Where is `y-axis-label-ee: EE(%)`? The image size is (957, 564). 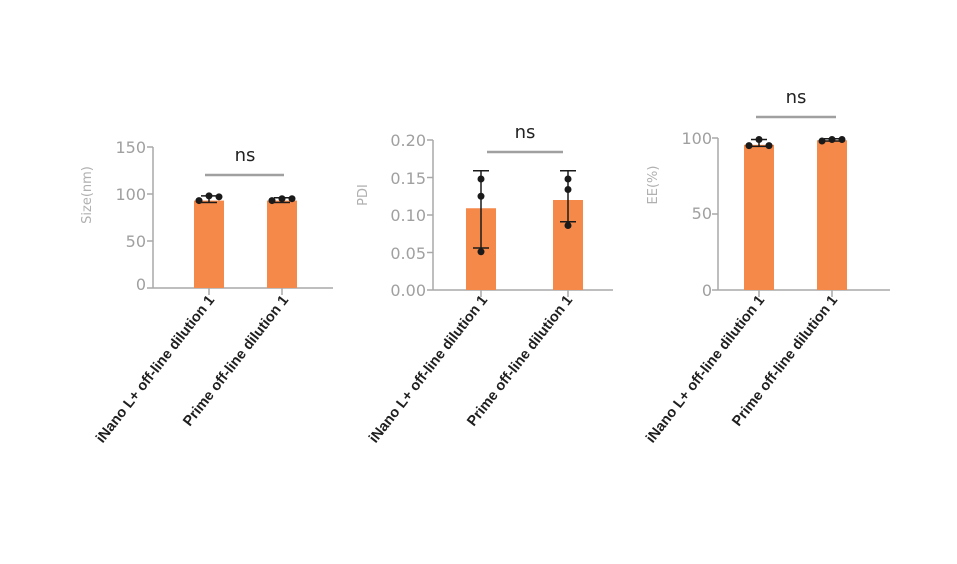 y-axis-label-ee: EE(%) is located at coordinates (653, 185).